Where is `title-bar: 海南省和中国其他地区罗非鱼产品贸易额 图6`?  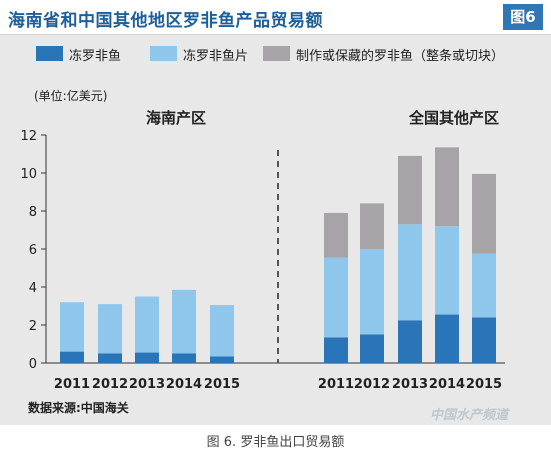 title-bar: 海南省和中国其他地区罗非鱼产品贸易额 图6 is located at coordinates (275, 17).